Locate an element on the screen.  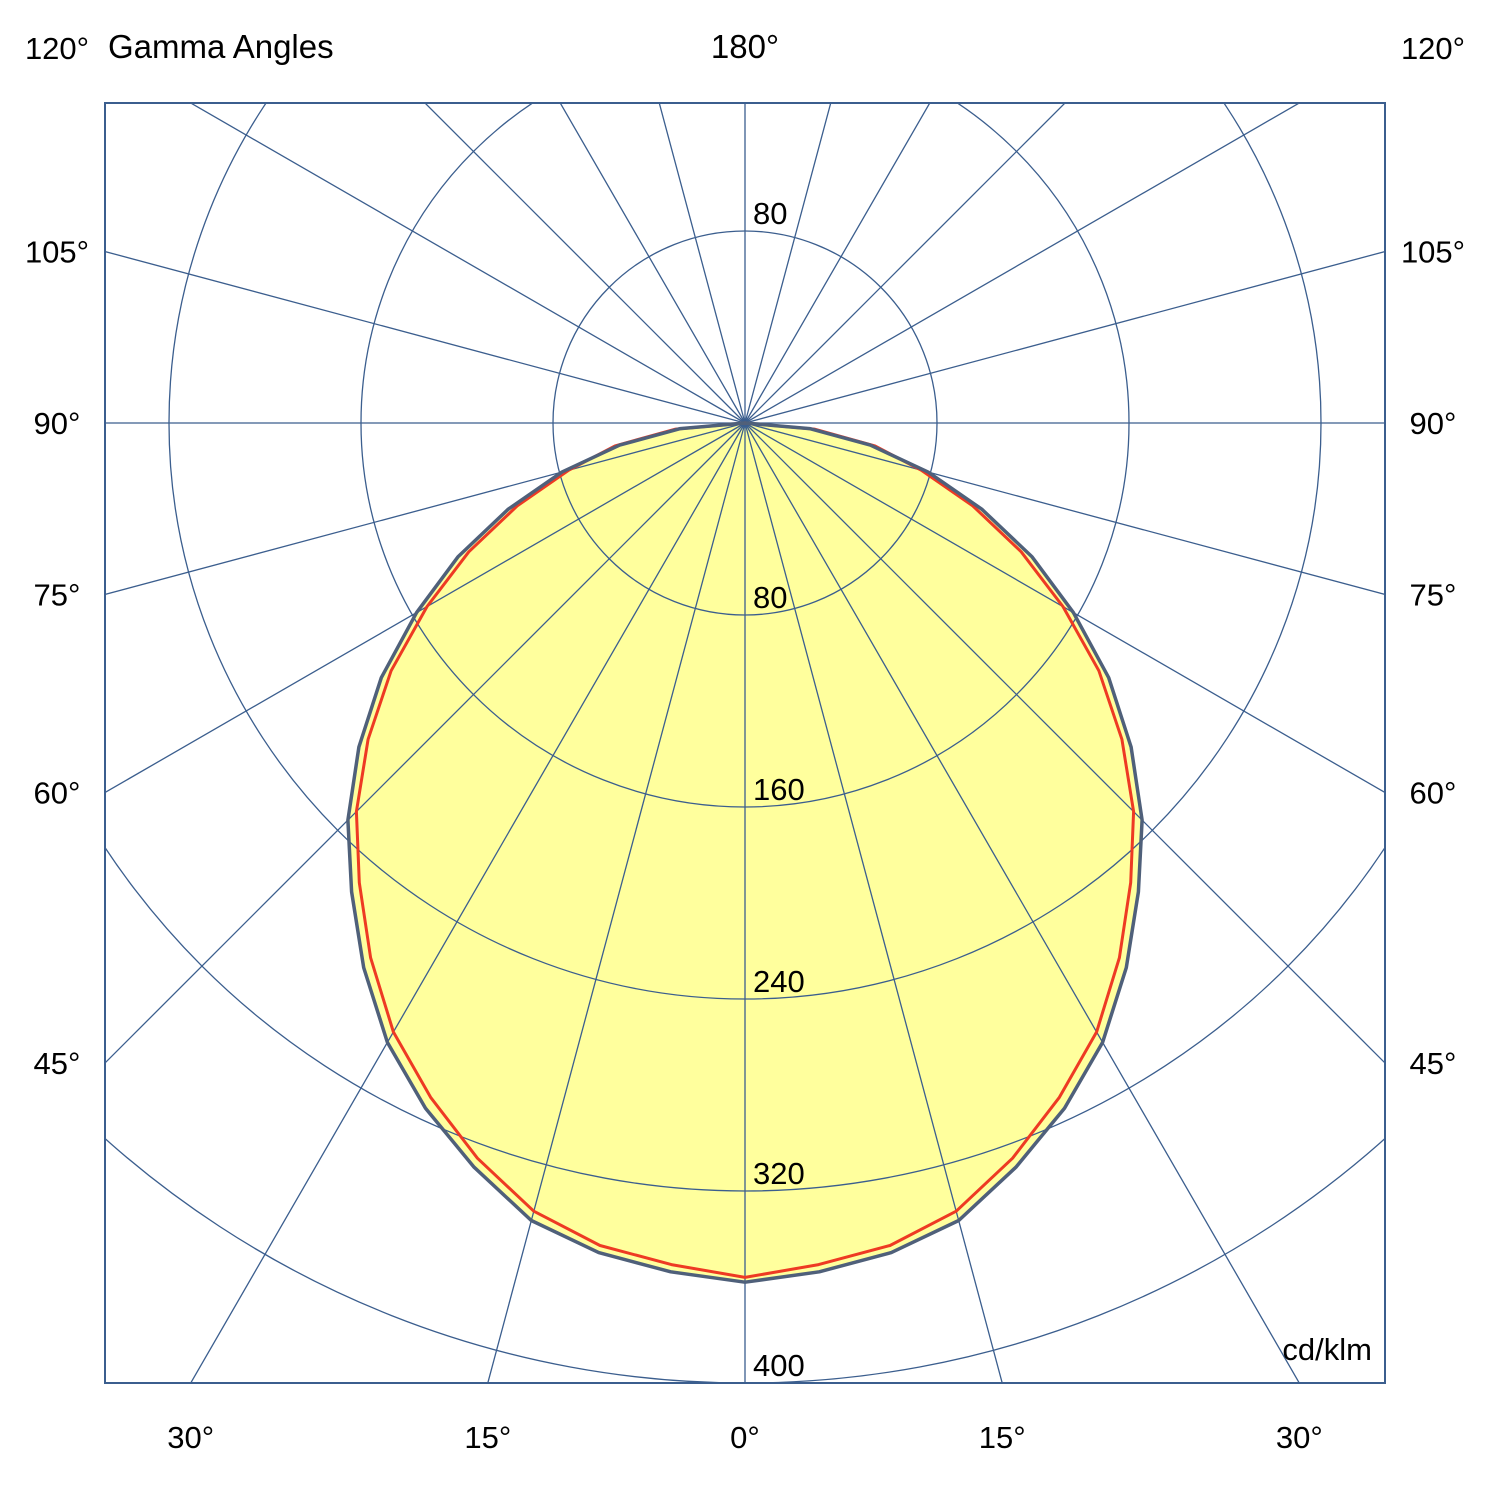
angle-label-bottom: 0° is located at coordinates (745, 1437).